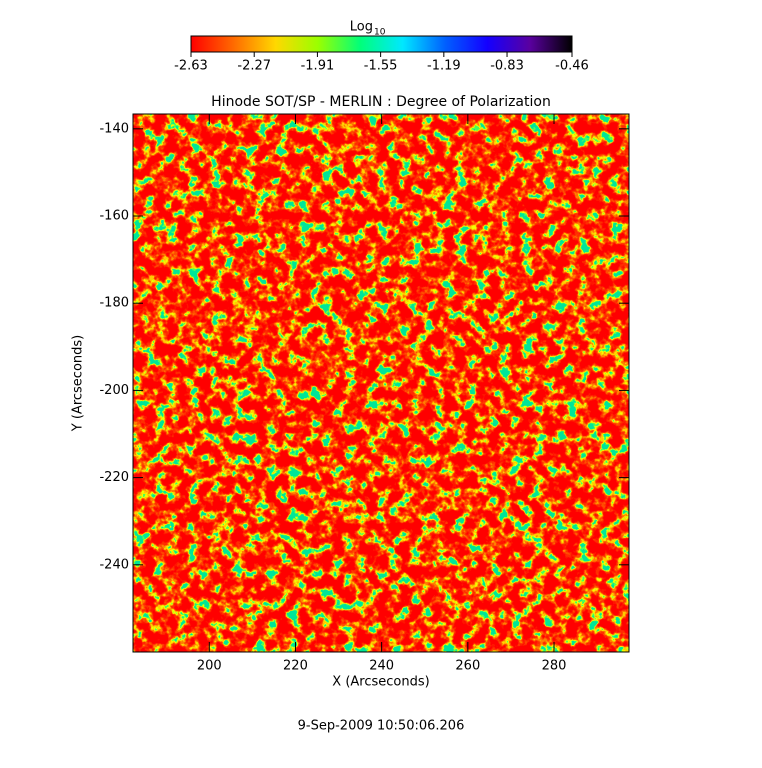  What do you see at coordinates (381, 44) in the screenshot?
I see `colorbar` at bounding box center [381, 44].